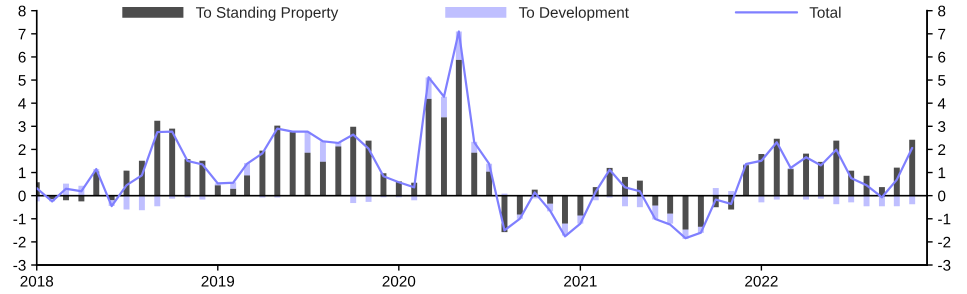 Image resolution: width=967 pixels, height=294 pixels. Describe the element at coordinates (22, 11) in the screenshot. I see `y-tick-label: 8` at that location.